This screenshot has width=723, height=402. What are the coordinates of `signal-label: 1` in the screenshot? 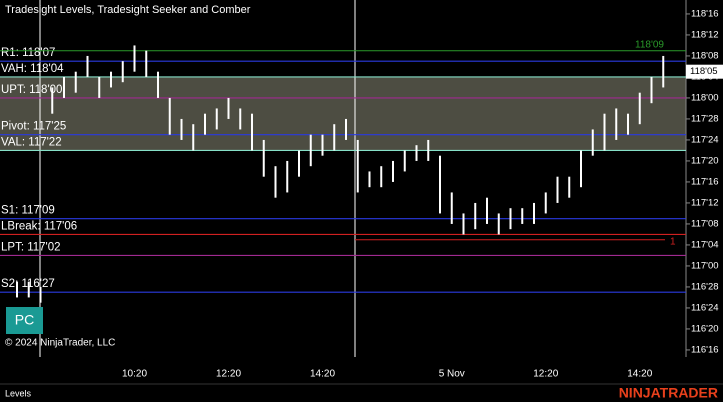 It's located at (673, 241).